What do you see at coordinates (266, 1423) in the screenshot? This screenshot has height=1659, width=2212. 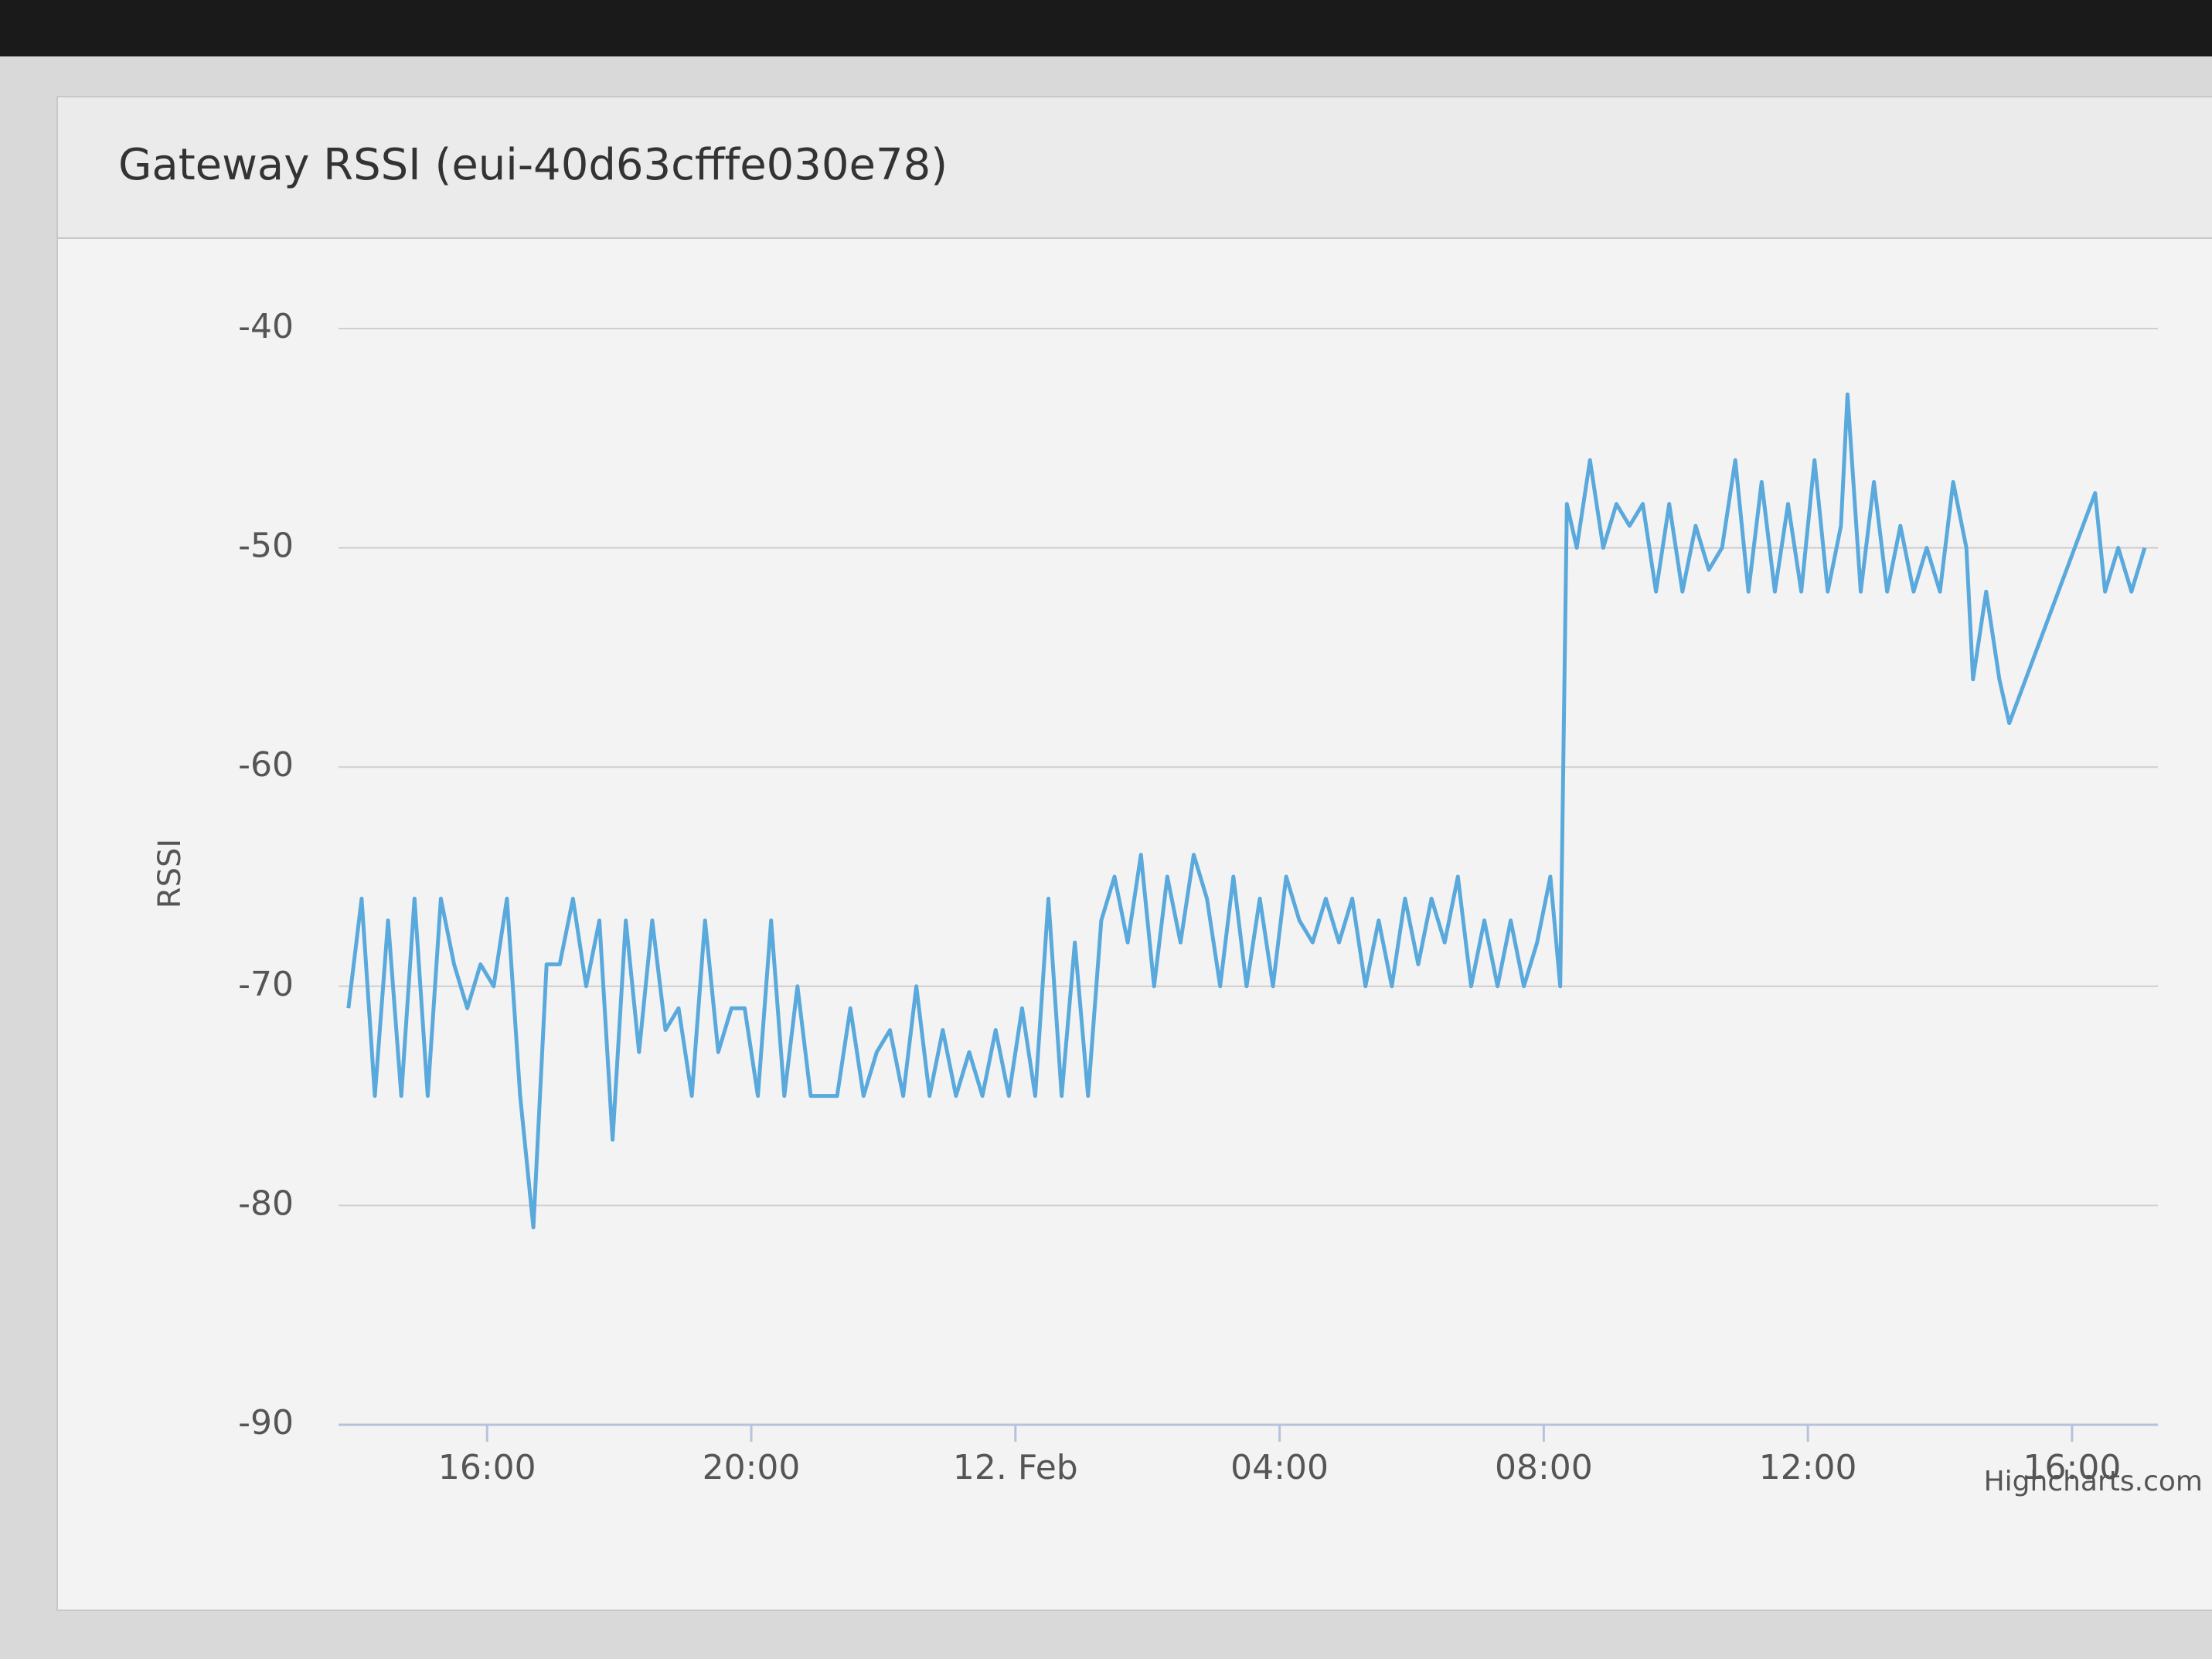 I see `y-tick-label: -90` at bounding box center [266, 1423].